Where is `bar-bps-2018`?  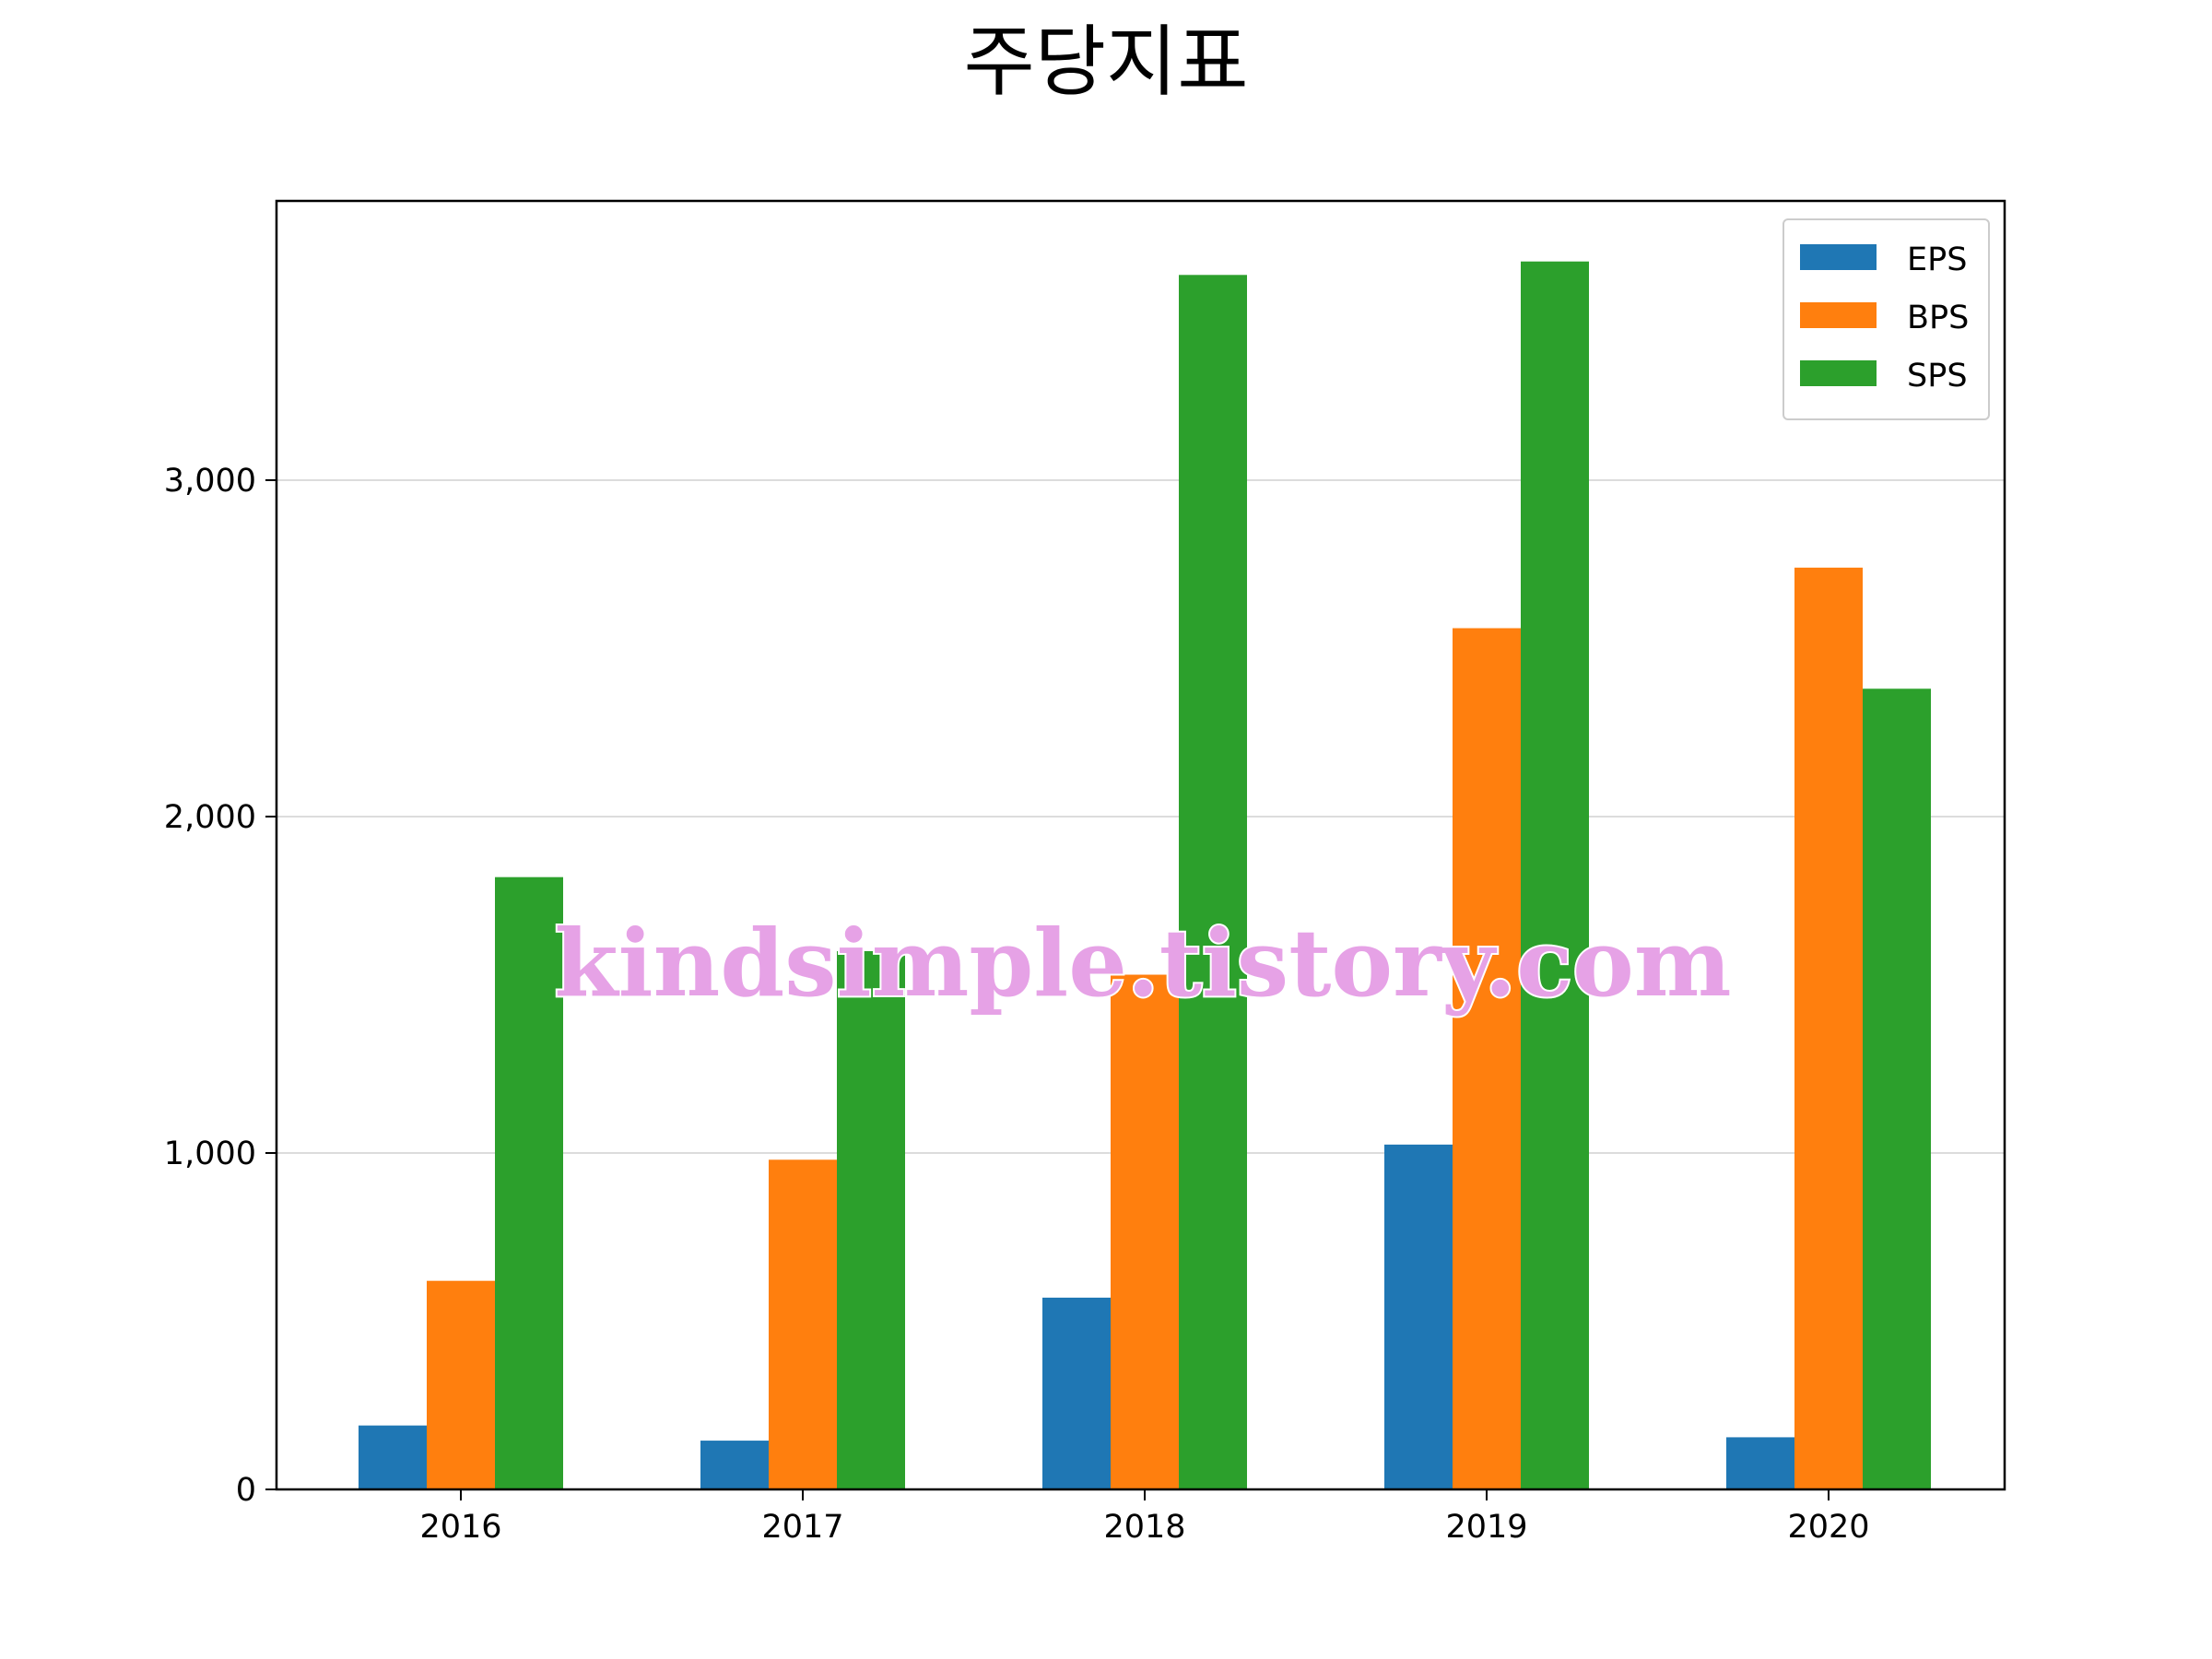
bar-bps-2018 is located at coordinates (1145, 1231).